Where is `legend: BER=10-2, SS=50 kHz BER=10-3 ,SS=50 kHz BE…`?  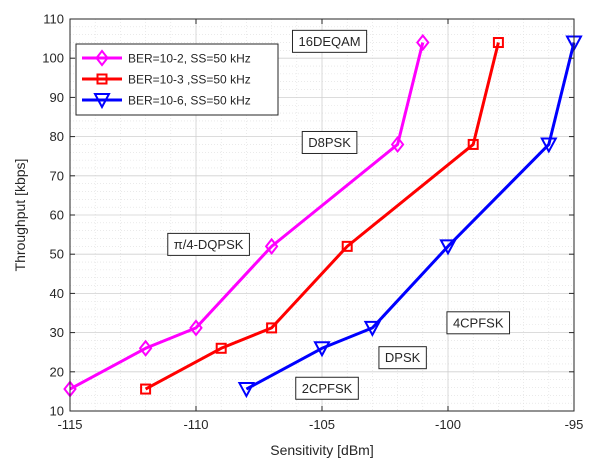
legend: BER=10-2, SS=50 kHz BER=10-3 ,SS=50 kHz BE… is located at coordinates (177, 79).